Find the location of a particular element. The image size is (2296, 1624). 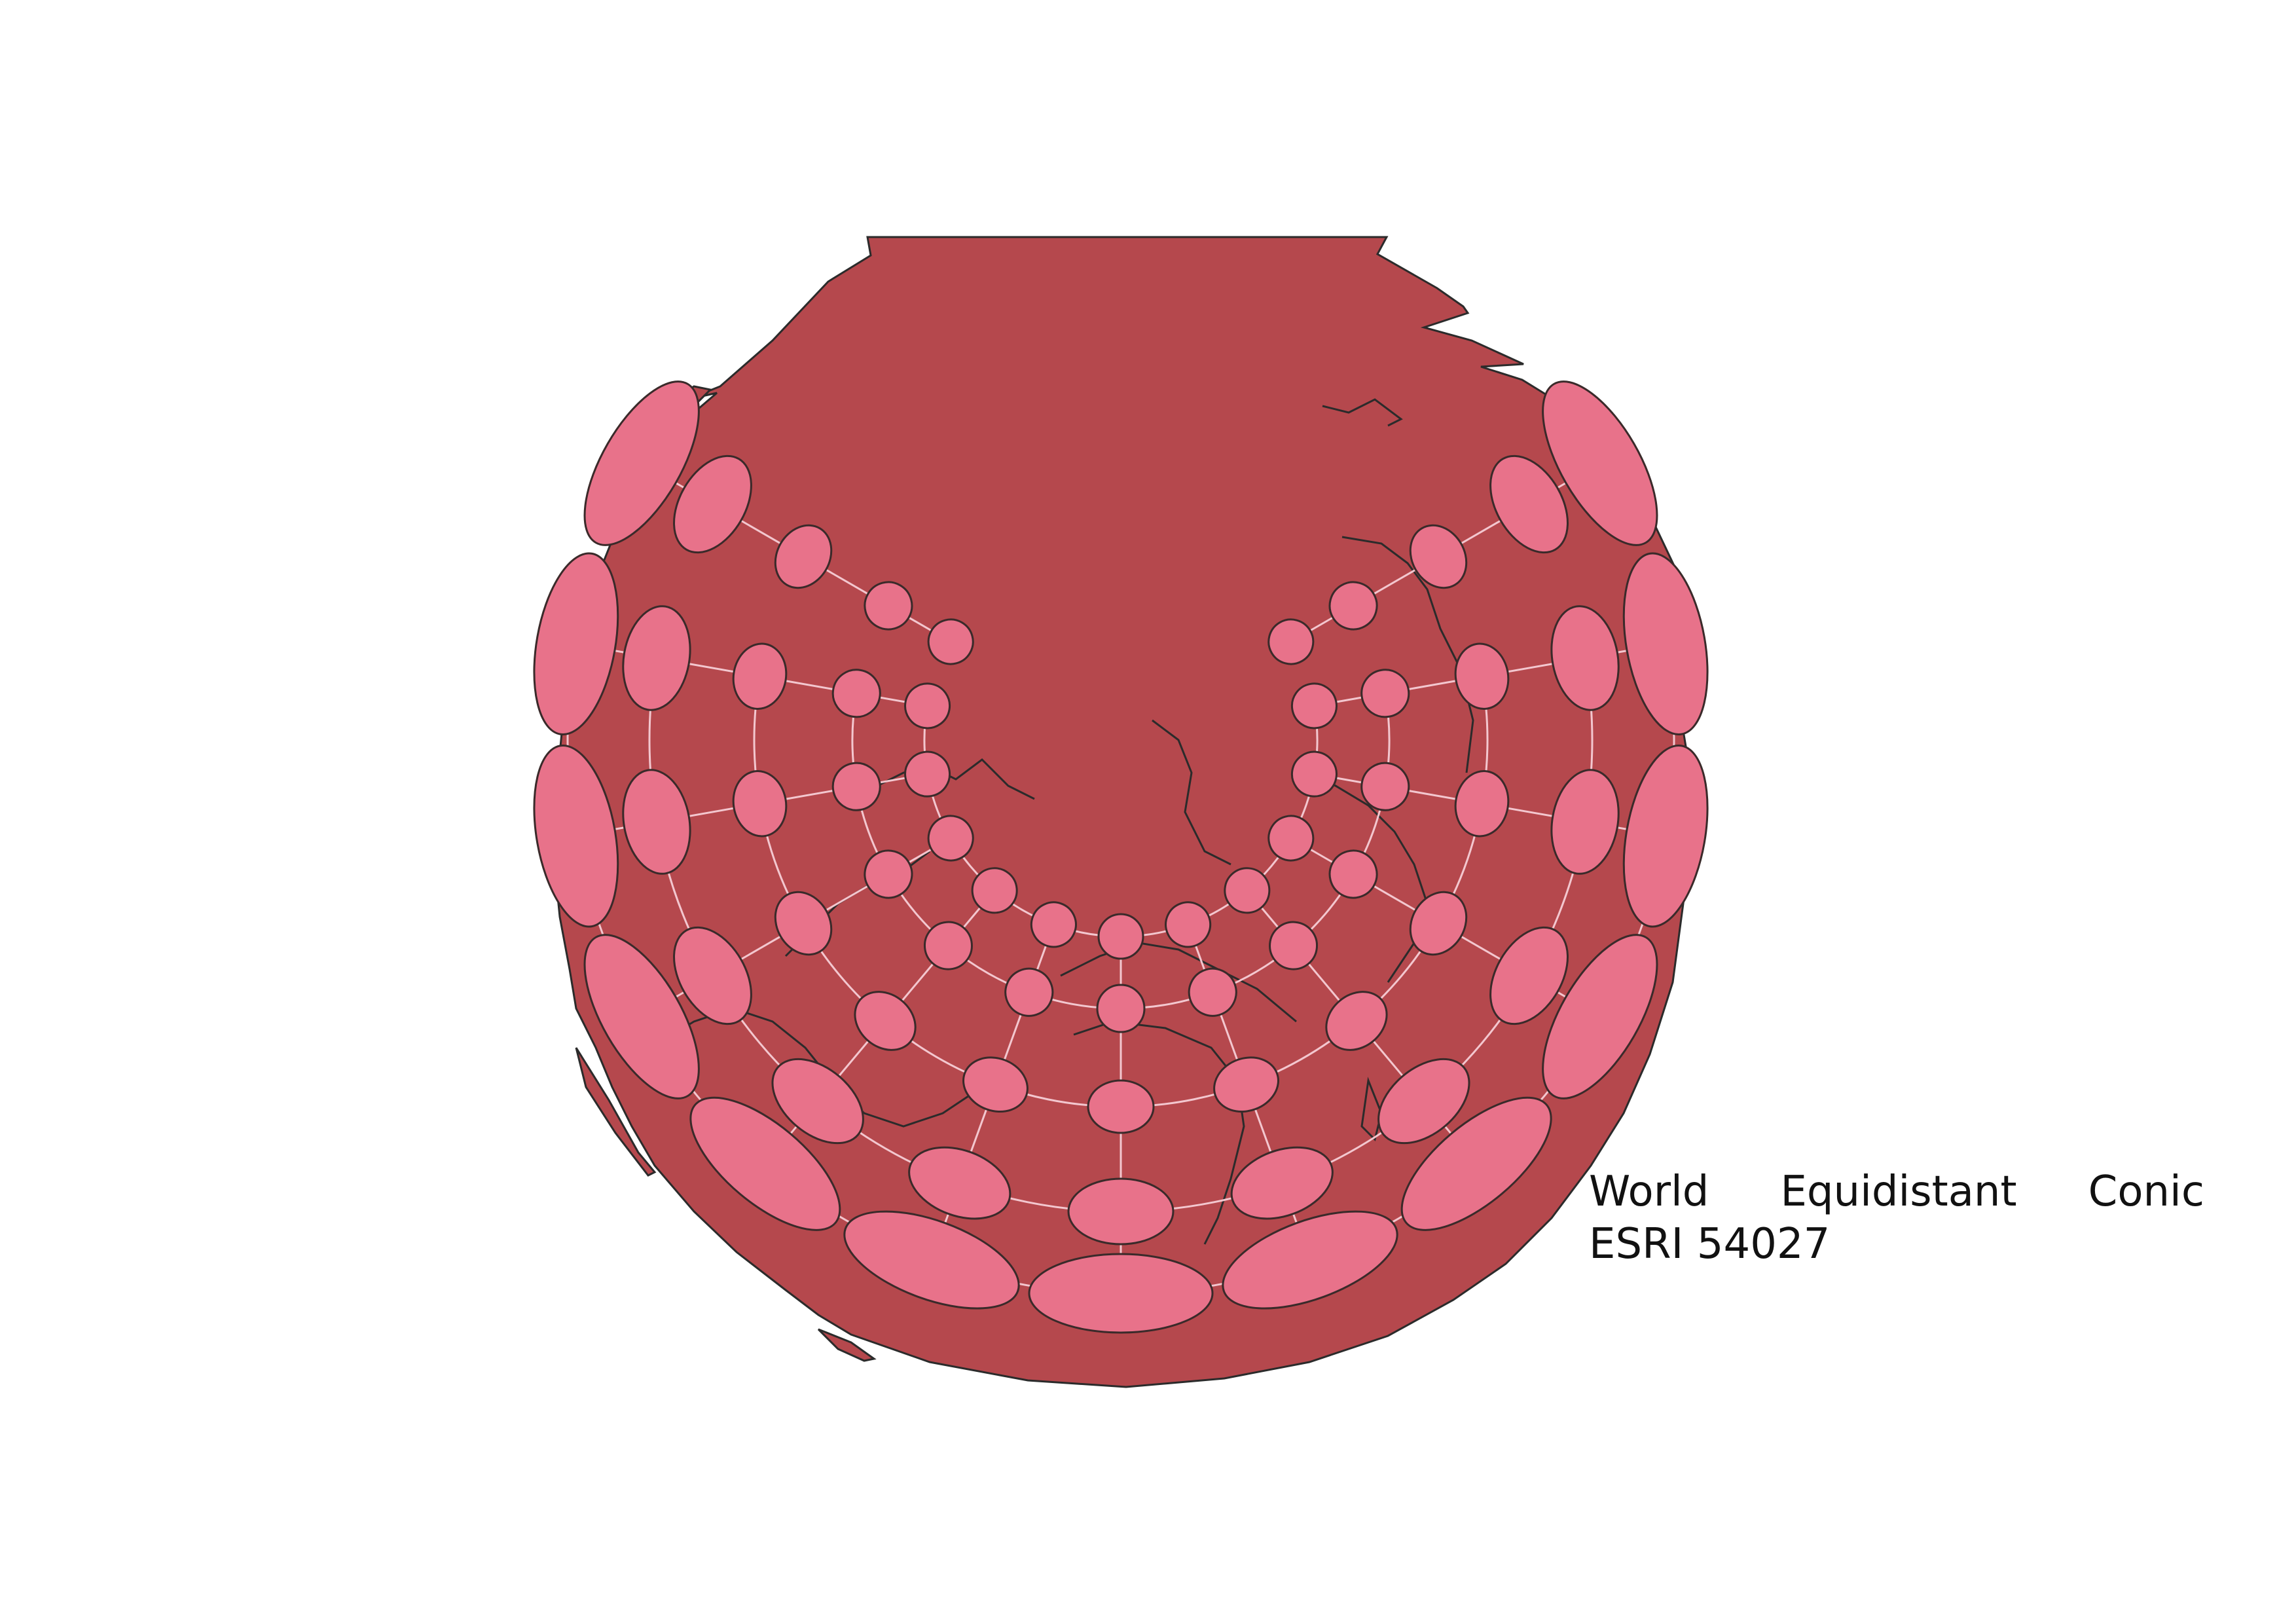

projection-name-line: World Equidistant Conic is located at coordinates (1896, 1192).